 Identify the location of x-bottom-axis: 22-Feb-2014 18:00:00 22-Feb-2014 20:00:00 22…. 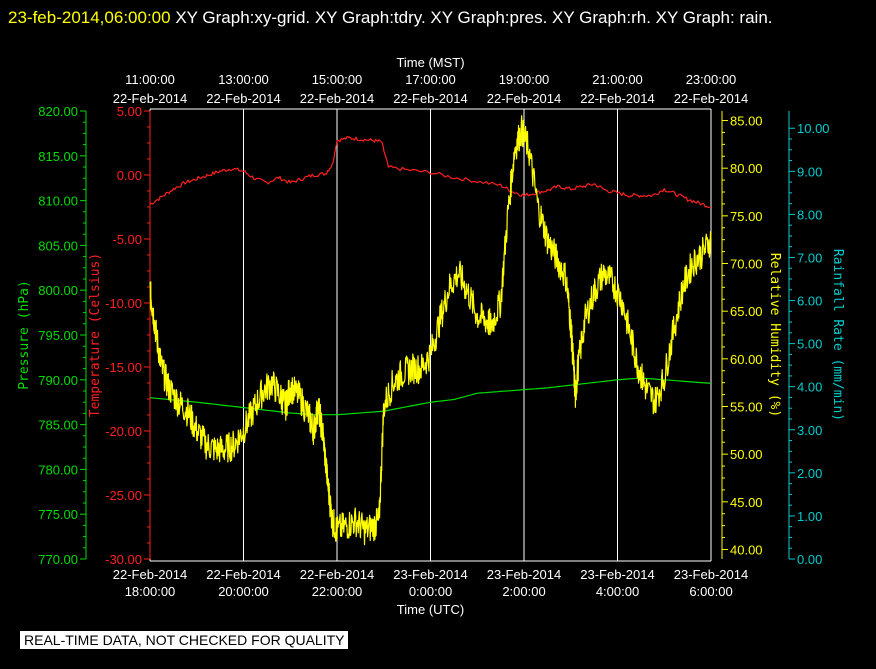
(430, 588).